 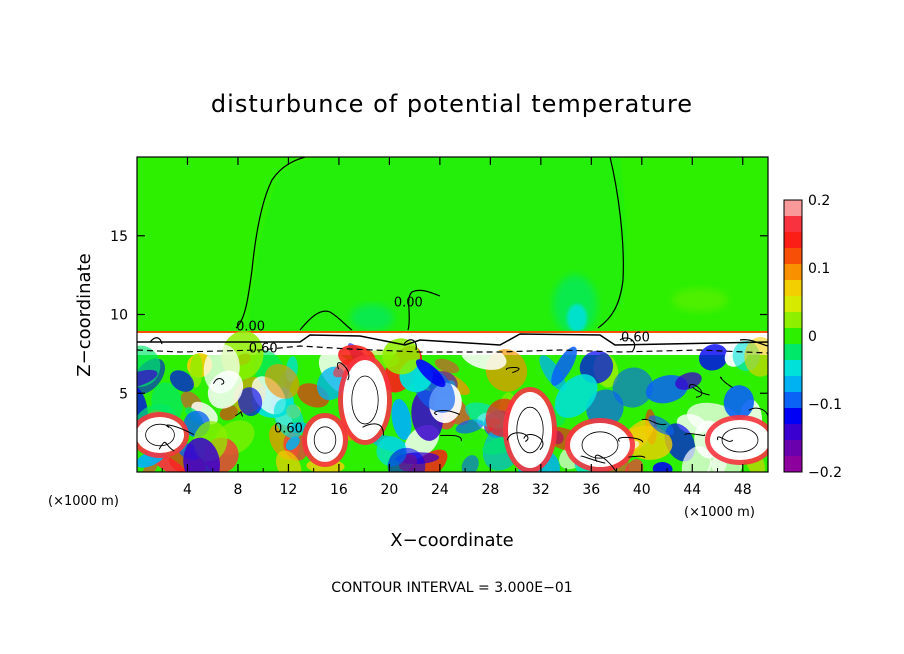 What do you see at coordinates (451, 588) in the screenshot?
I see `contour-interval: CONTOUR INTERVAL = 3.000E−01` at bounding box center [451, 588].